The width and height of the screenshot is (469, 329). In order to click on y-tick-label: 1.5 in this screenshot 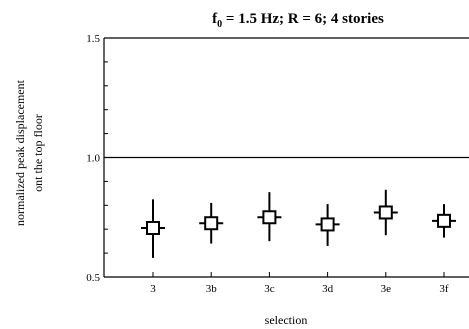, I will do `click(93, 39)`.